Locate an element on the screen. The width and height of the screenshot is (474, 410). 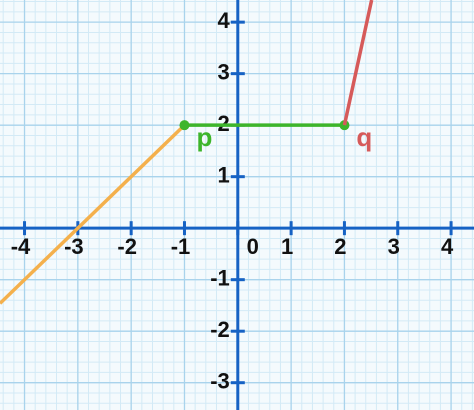
x-tick-label: -4 is located at coordinates (21, 246).